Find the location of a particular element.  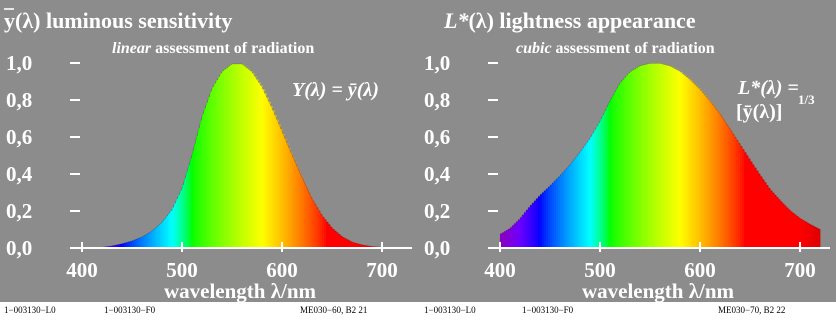

formula-label-line1: L*(λ) = is located at coordinates (768, 88).